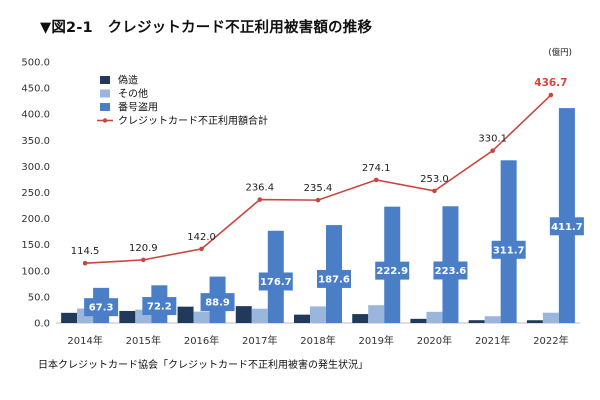 Image resolution: width=600 pixels, height=400 pixels. I want to click on bar-value-label: 72.2, so click(159, 307).